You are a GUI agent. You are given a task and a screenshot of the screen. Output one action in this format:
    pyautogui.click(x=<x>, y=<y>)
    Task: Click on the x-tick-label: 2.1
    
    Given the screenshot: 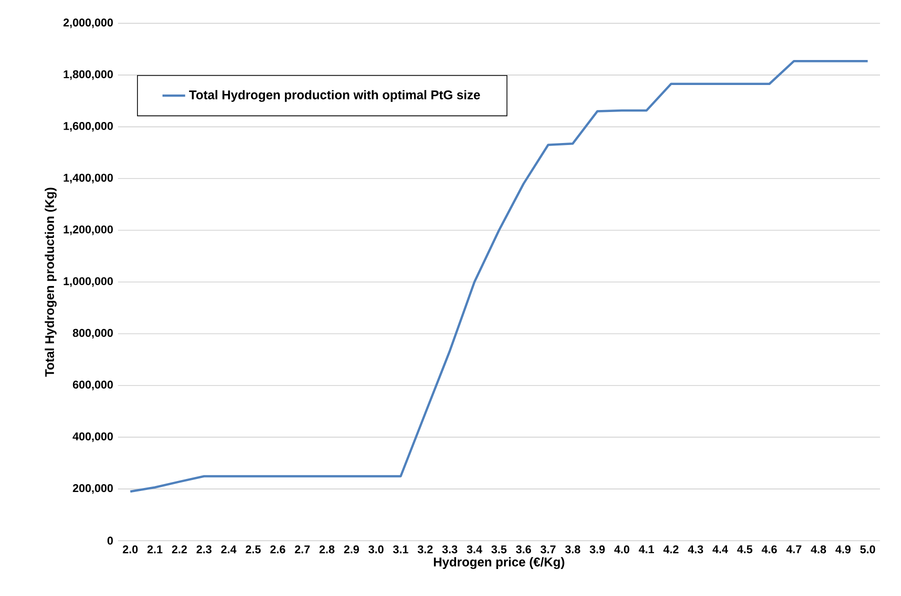 What is the action you would take?
    pyautogui.click(x=154, y=549)
    